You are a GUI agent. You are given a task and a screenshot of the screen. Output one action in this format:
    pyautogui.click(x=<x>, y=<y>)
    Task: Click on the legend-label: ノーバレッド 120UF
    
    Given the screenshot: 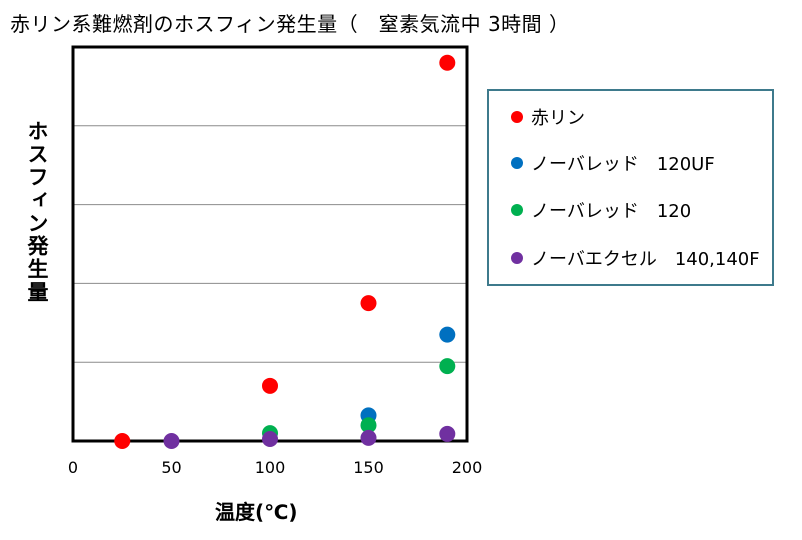 What is the action you would take?
    pyautogui.click(x=623, y=164)
    